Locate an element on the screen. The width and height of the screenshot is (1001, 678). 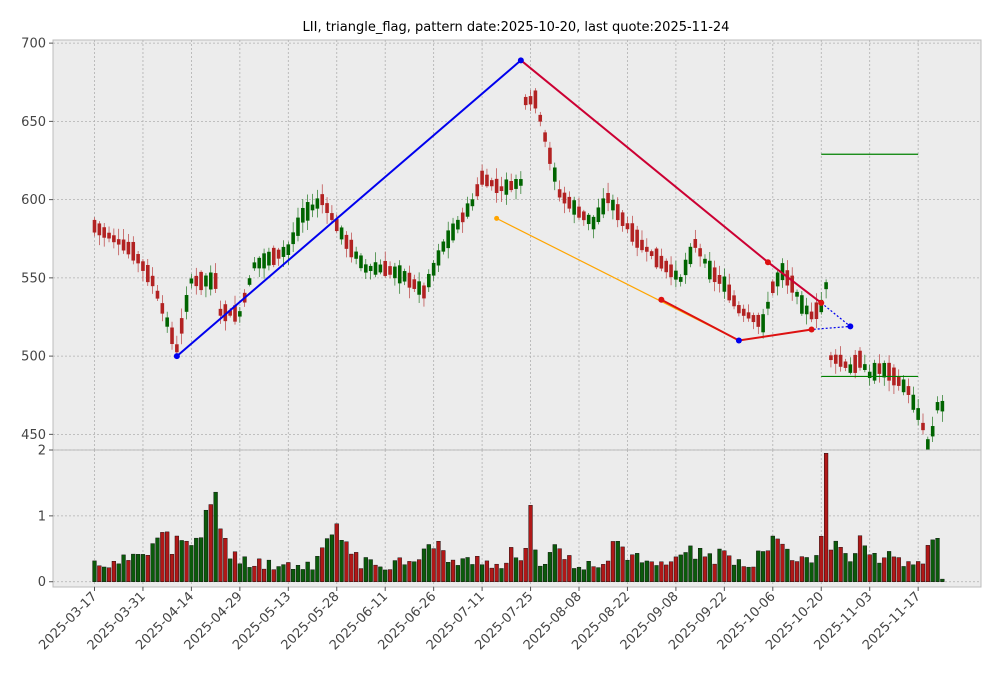
volume-y-tick-label: 0 is located at coordinates (42, 582).